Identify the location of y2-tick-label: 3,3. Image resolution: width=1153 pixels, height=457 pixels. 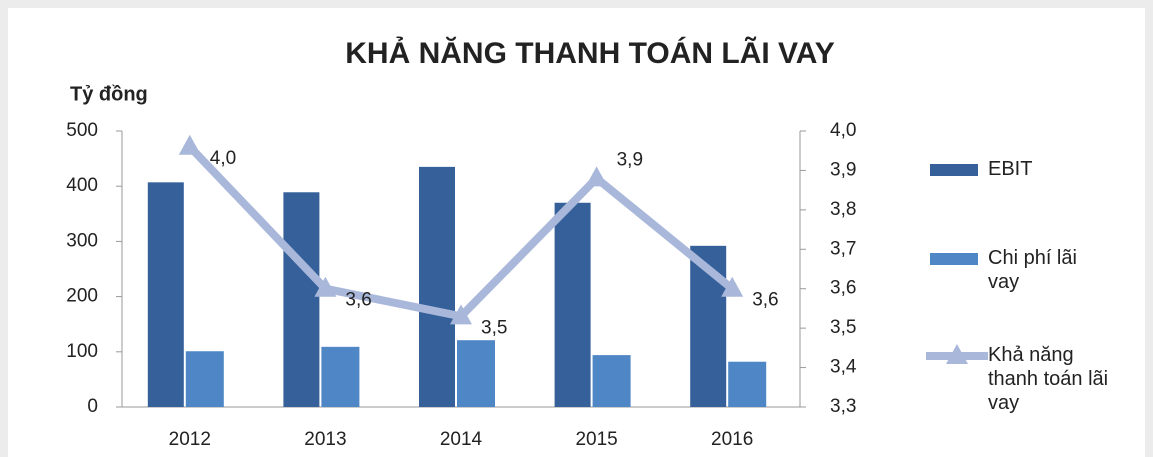
(843, 406).